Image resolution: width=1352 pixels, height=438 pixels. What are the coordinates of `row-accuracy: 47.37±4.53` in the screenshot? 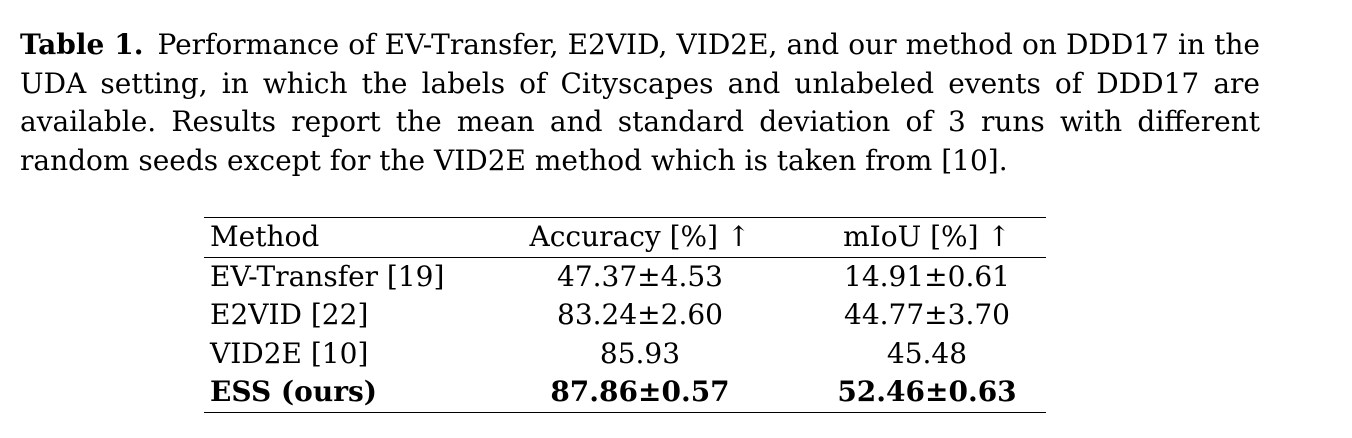 It's located at (640, 276).